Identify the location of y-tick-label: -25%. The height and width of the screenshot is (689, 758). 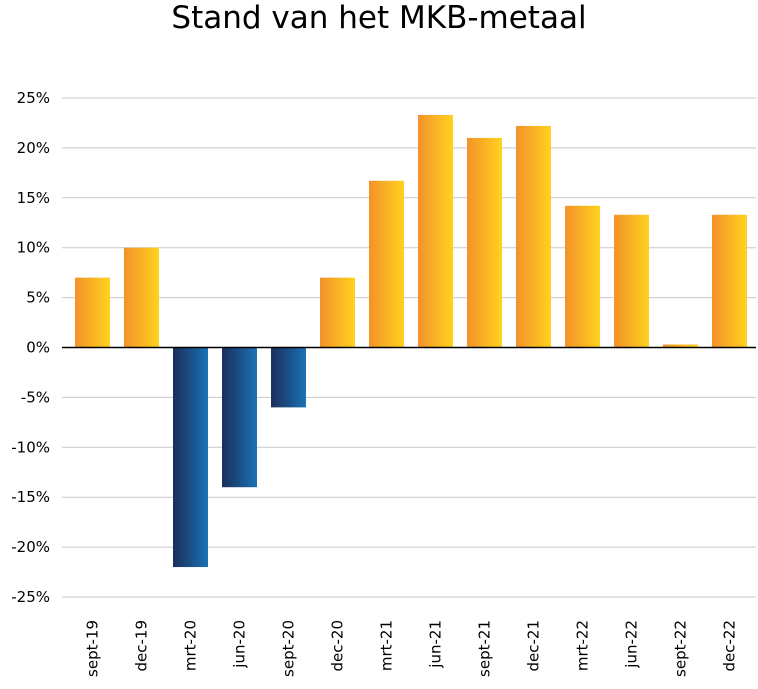
(30, 597).